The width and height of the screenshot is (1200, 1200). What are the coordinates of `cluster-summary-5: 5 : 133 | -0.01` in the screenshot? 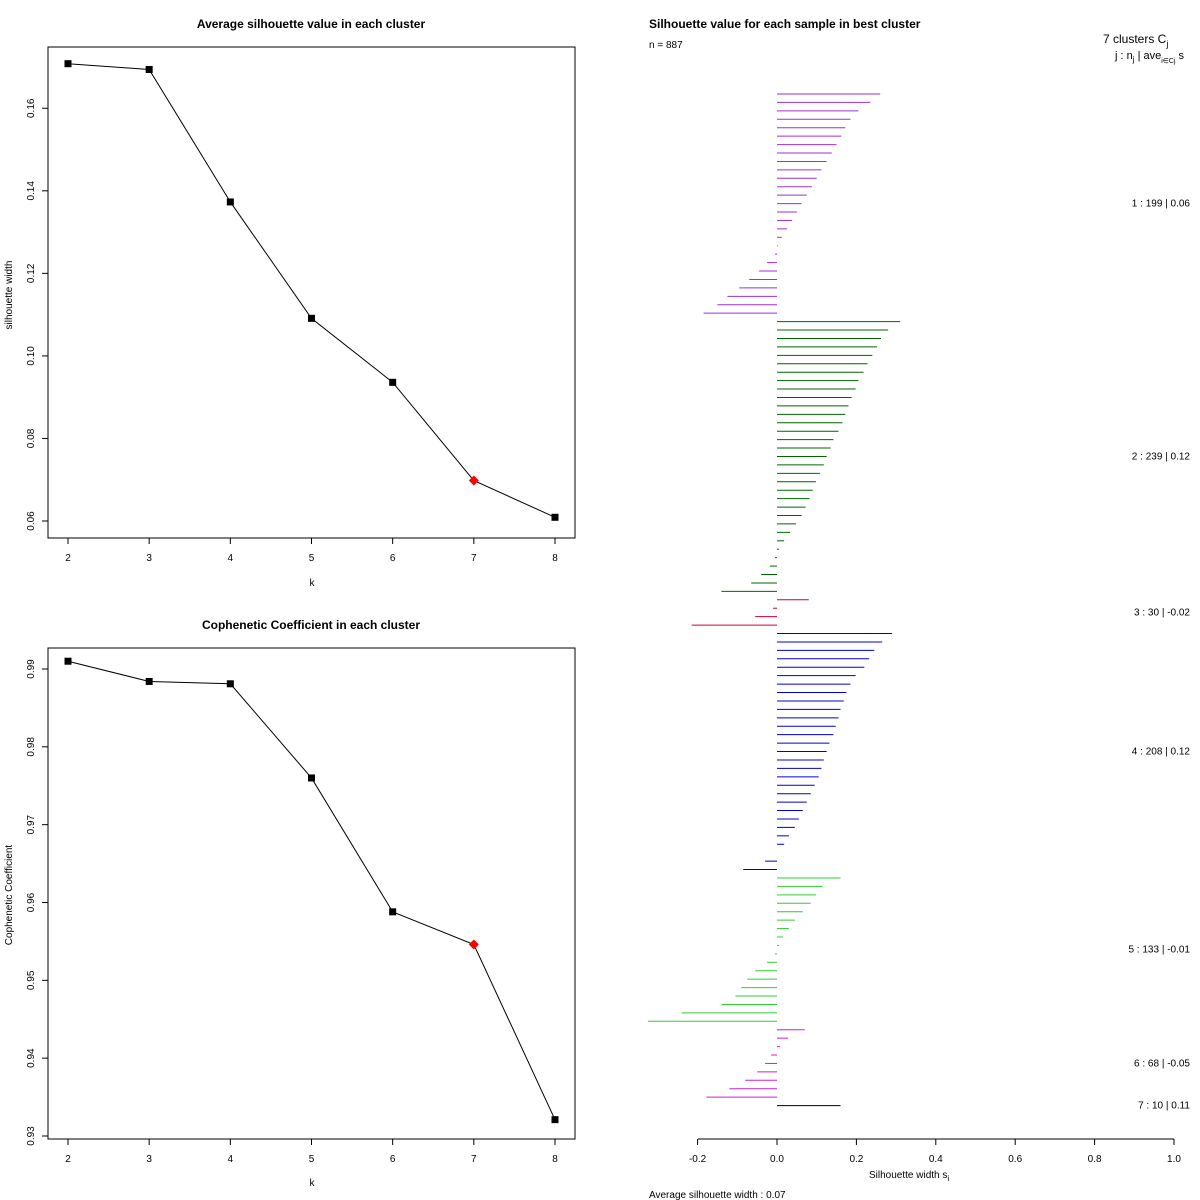 It's located at (1159, 950).